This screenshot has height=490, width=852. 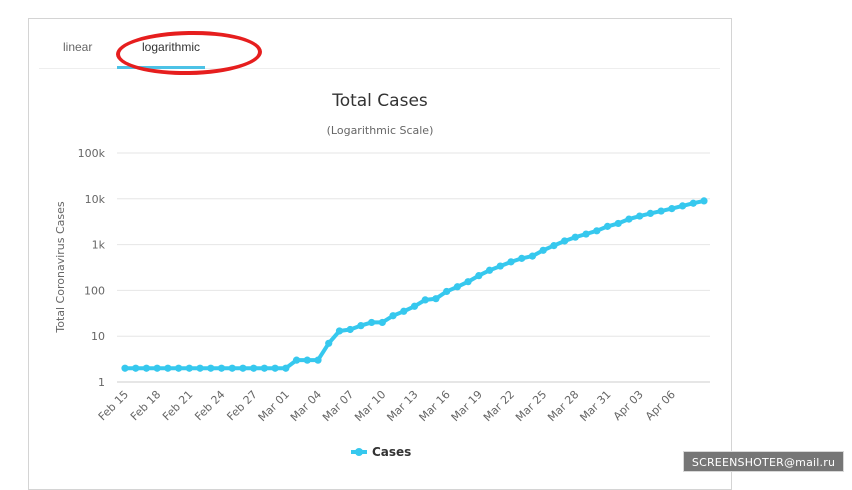 What do you see at coordinates (391, 452) in the screenshot?
I see `legend-label-cases: Cases` at bounding box center [391, 452].